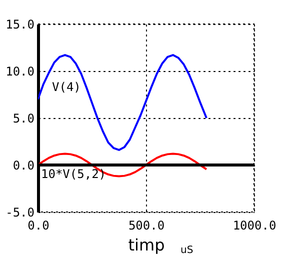 This screenshot has width=299, height=270. I want to click on series-label: V(4), so click(66, 87).